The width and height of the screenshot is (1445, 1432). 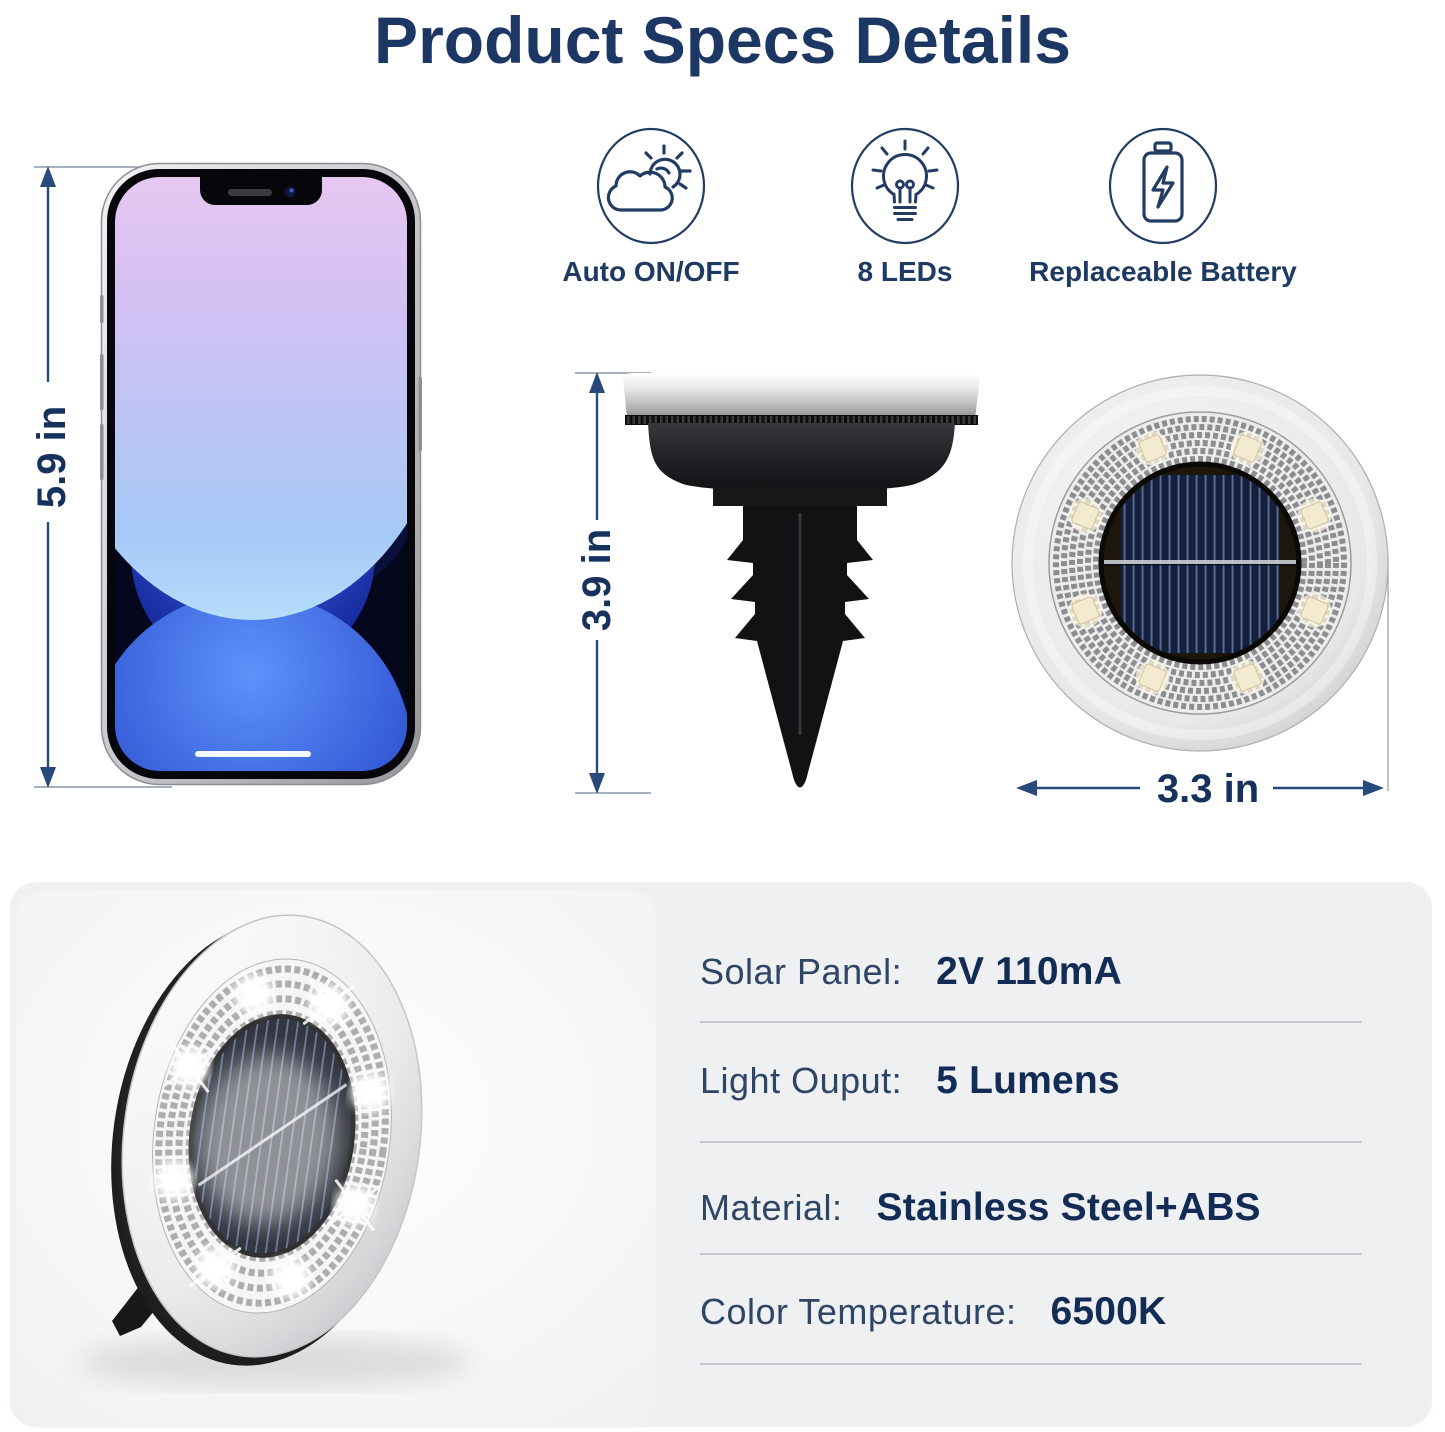 What do you see at coordinates (597, 580) in the screenshot?
I see `light-height-label: 3.9 in` at bounding box center [597, 580].